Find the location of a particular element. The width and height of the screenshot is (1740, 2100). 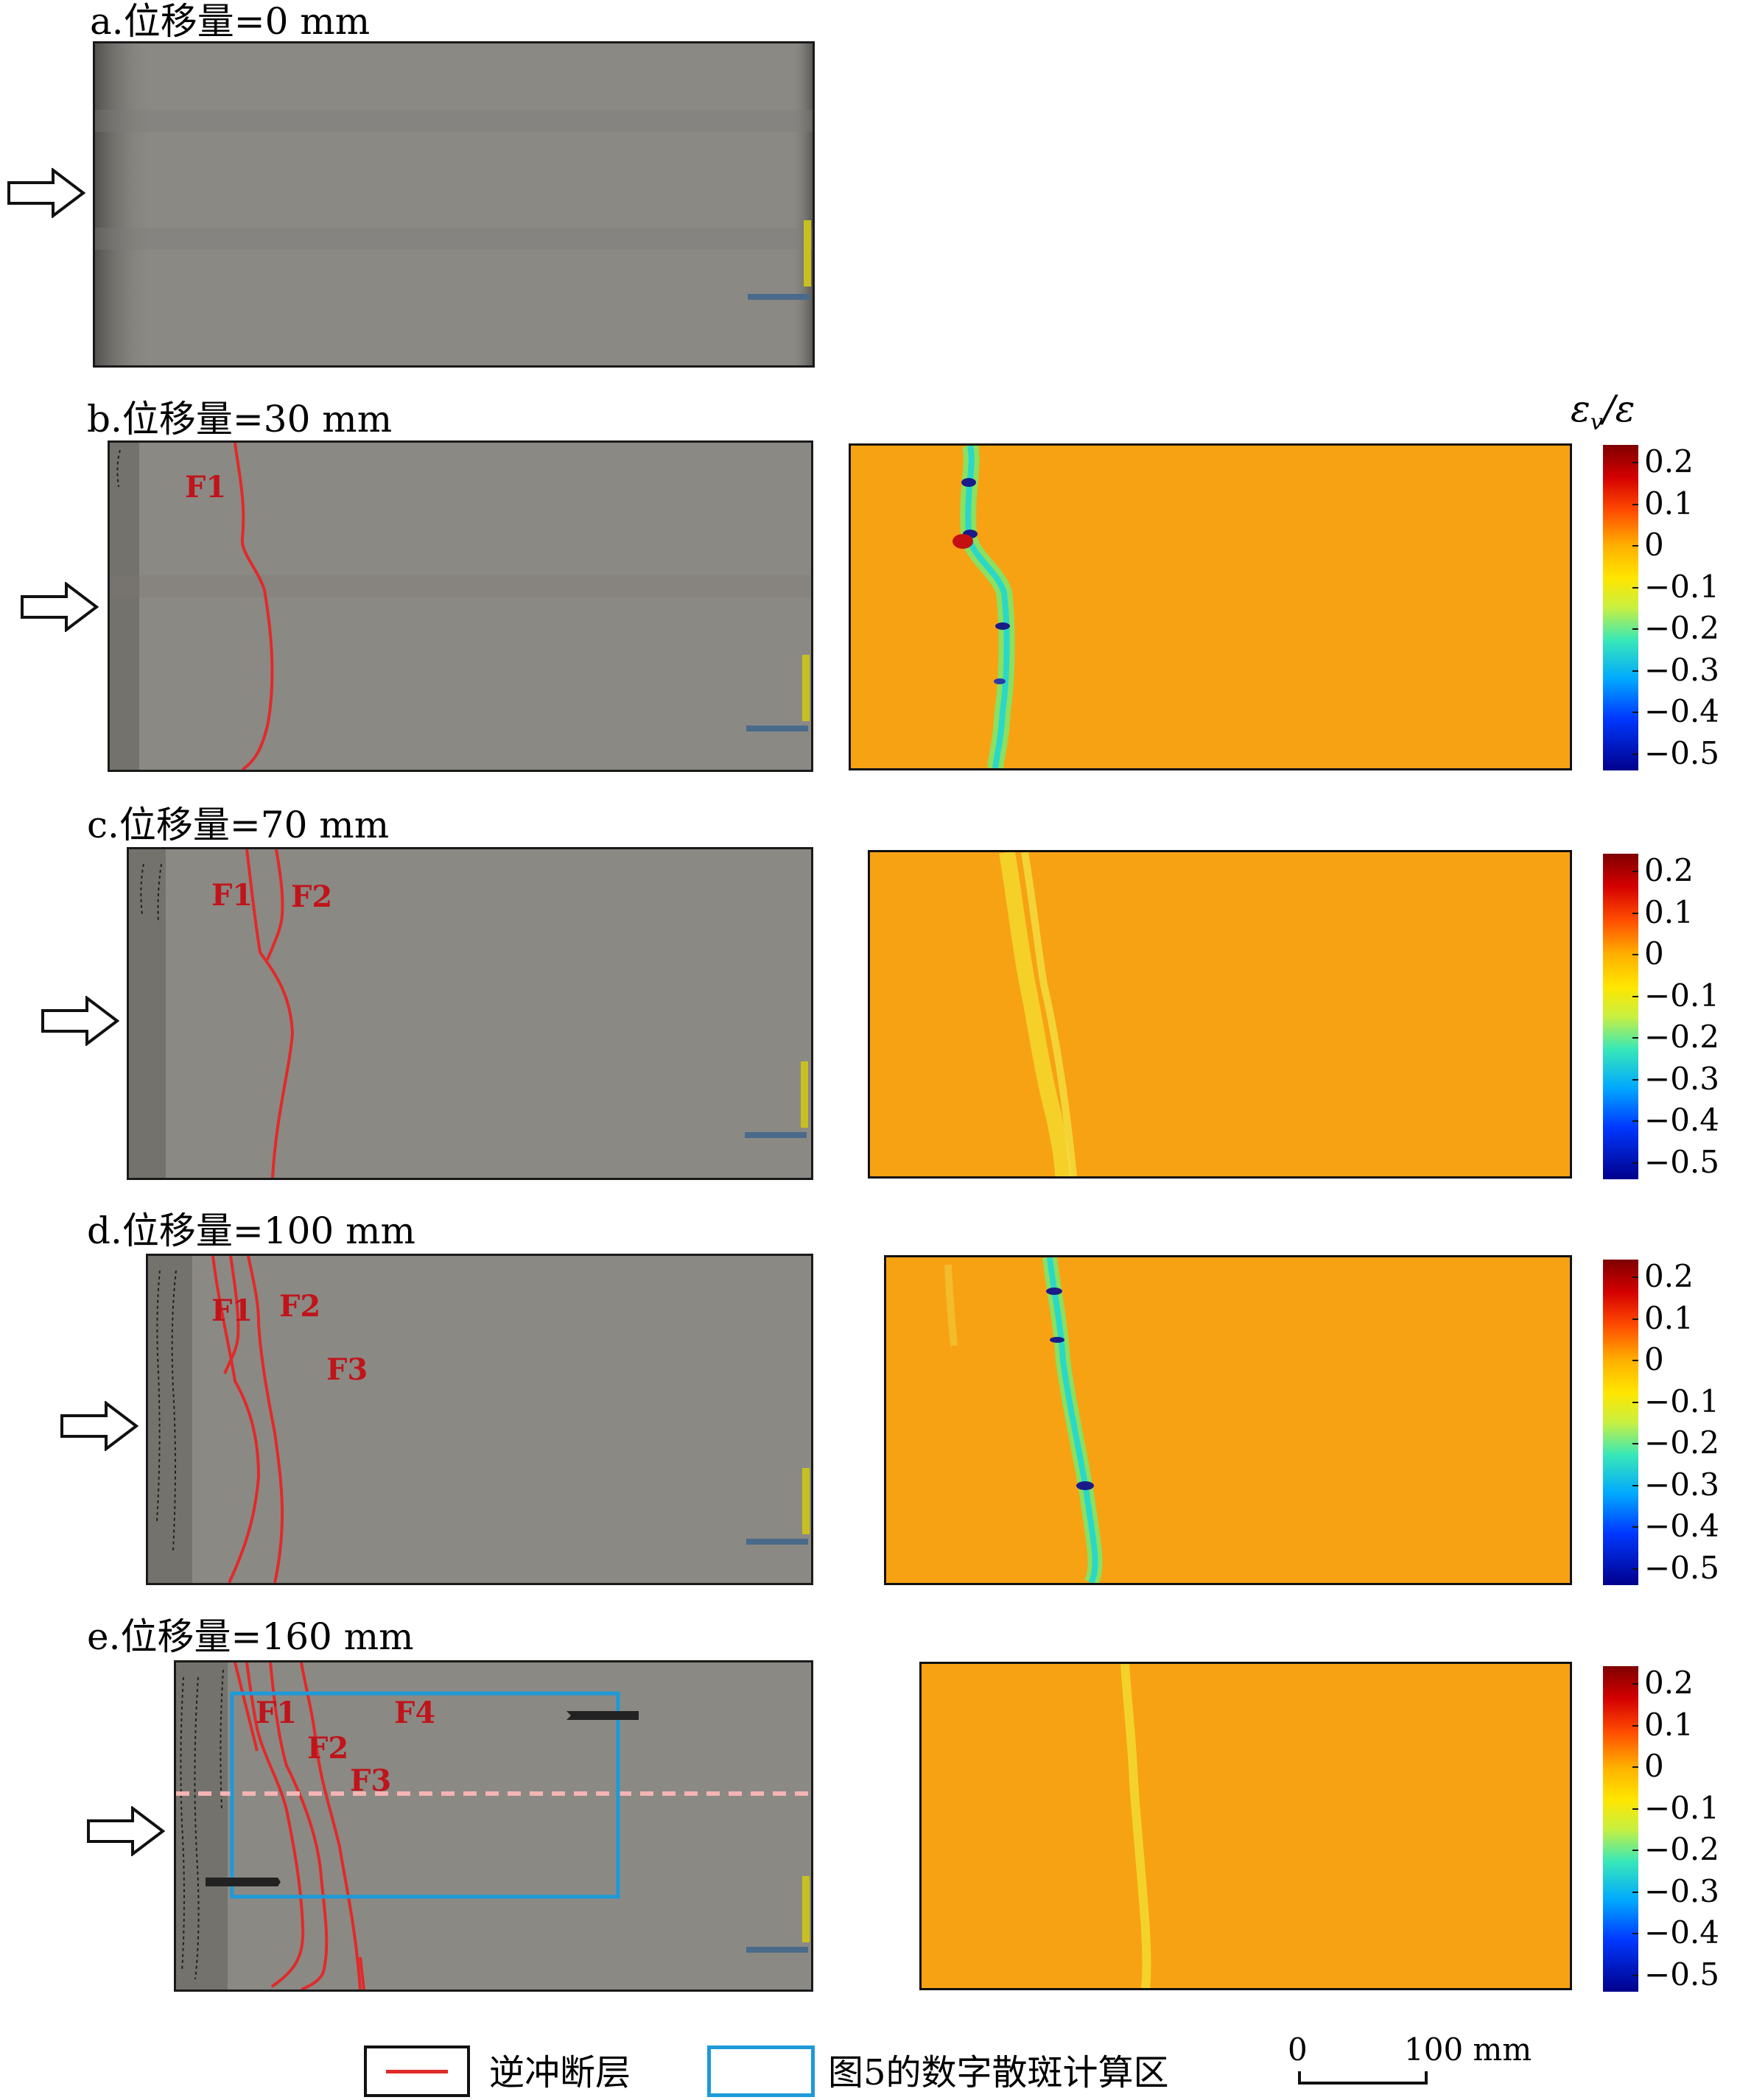

strain-map-e is located at coordinates (1245, 1826).